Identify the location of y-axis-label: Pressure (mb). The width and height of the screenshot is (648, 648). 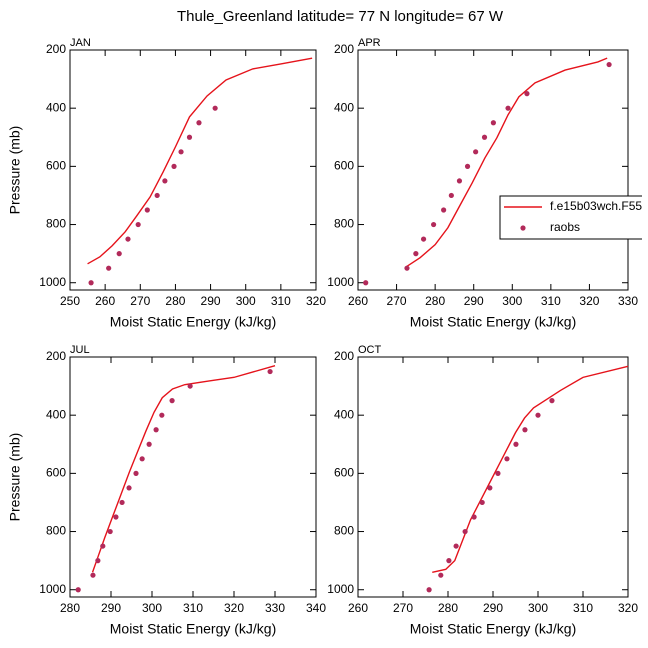
(15, 477).